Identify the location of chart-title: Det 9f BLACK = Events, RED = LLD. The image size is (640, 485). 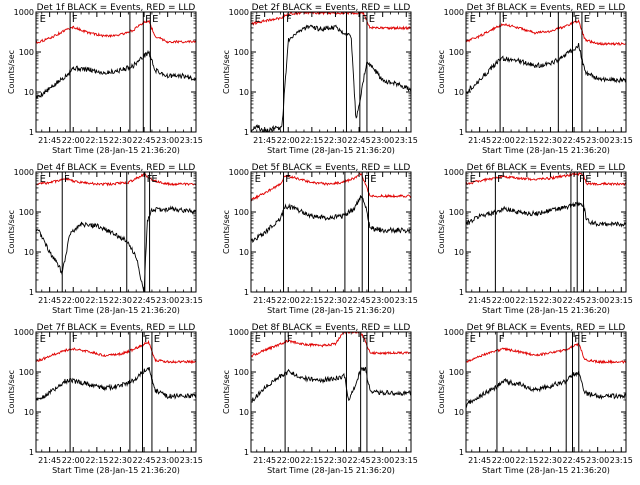
(546, 328).